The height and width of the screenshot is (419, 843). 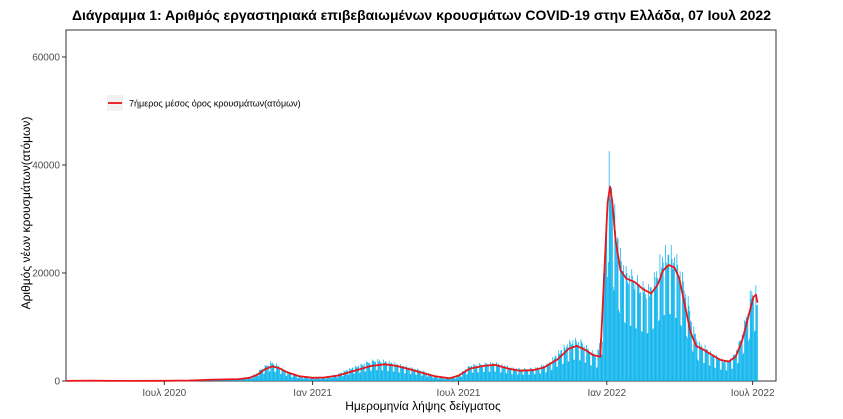 I want to click on x-tick-label: Ιαν 2021, so click(x=312, y=393).